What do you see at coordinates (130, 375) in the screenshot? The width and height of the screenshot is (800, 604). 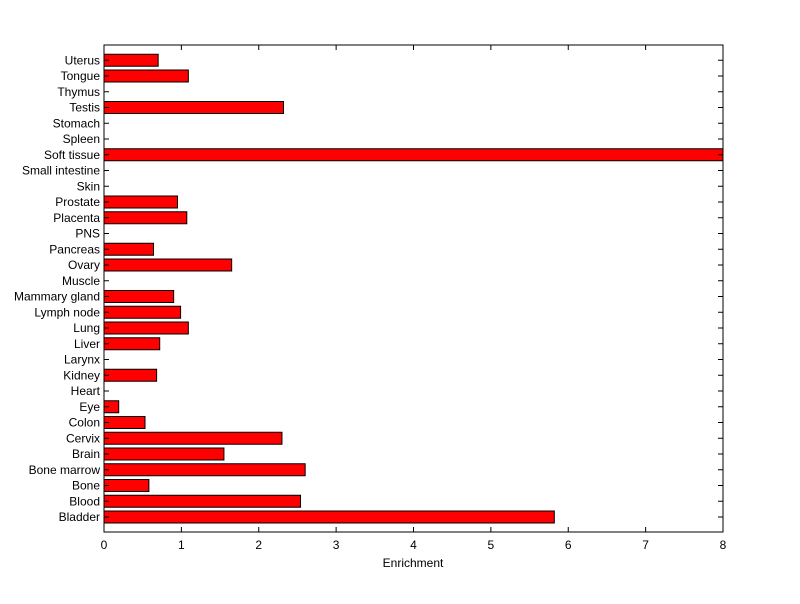 I see `bar-kidney` at bounding box center [130, 375].